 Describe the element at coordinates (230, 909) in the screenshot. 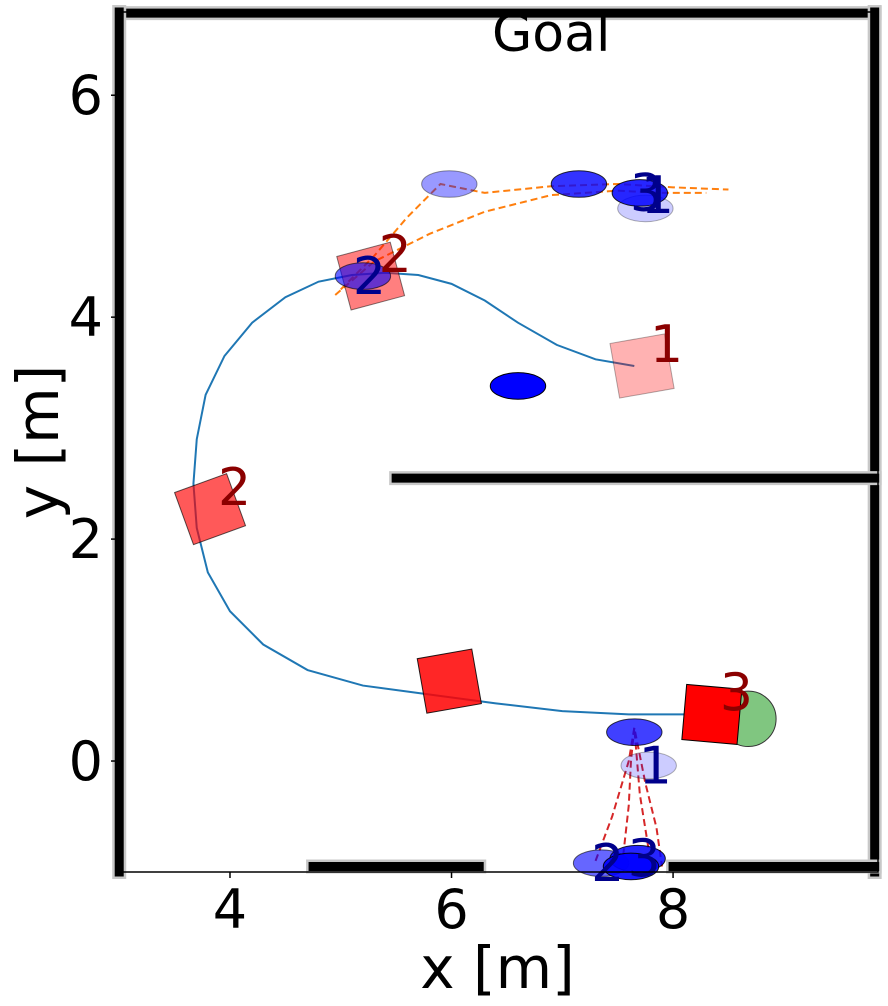

I see `x-tick-label: 4` at that location.